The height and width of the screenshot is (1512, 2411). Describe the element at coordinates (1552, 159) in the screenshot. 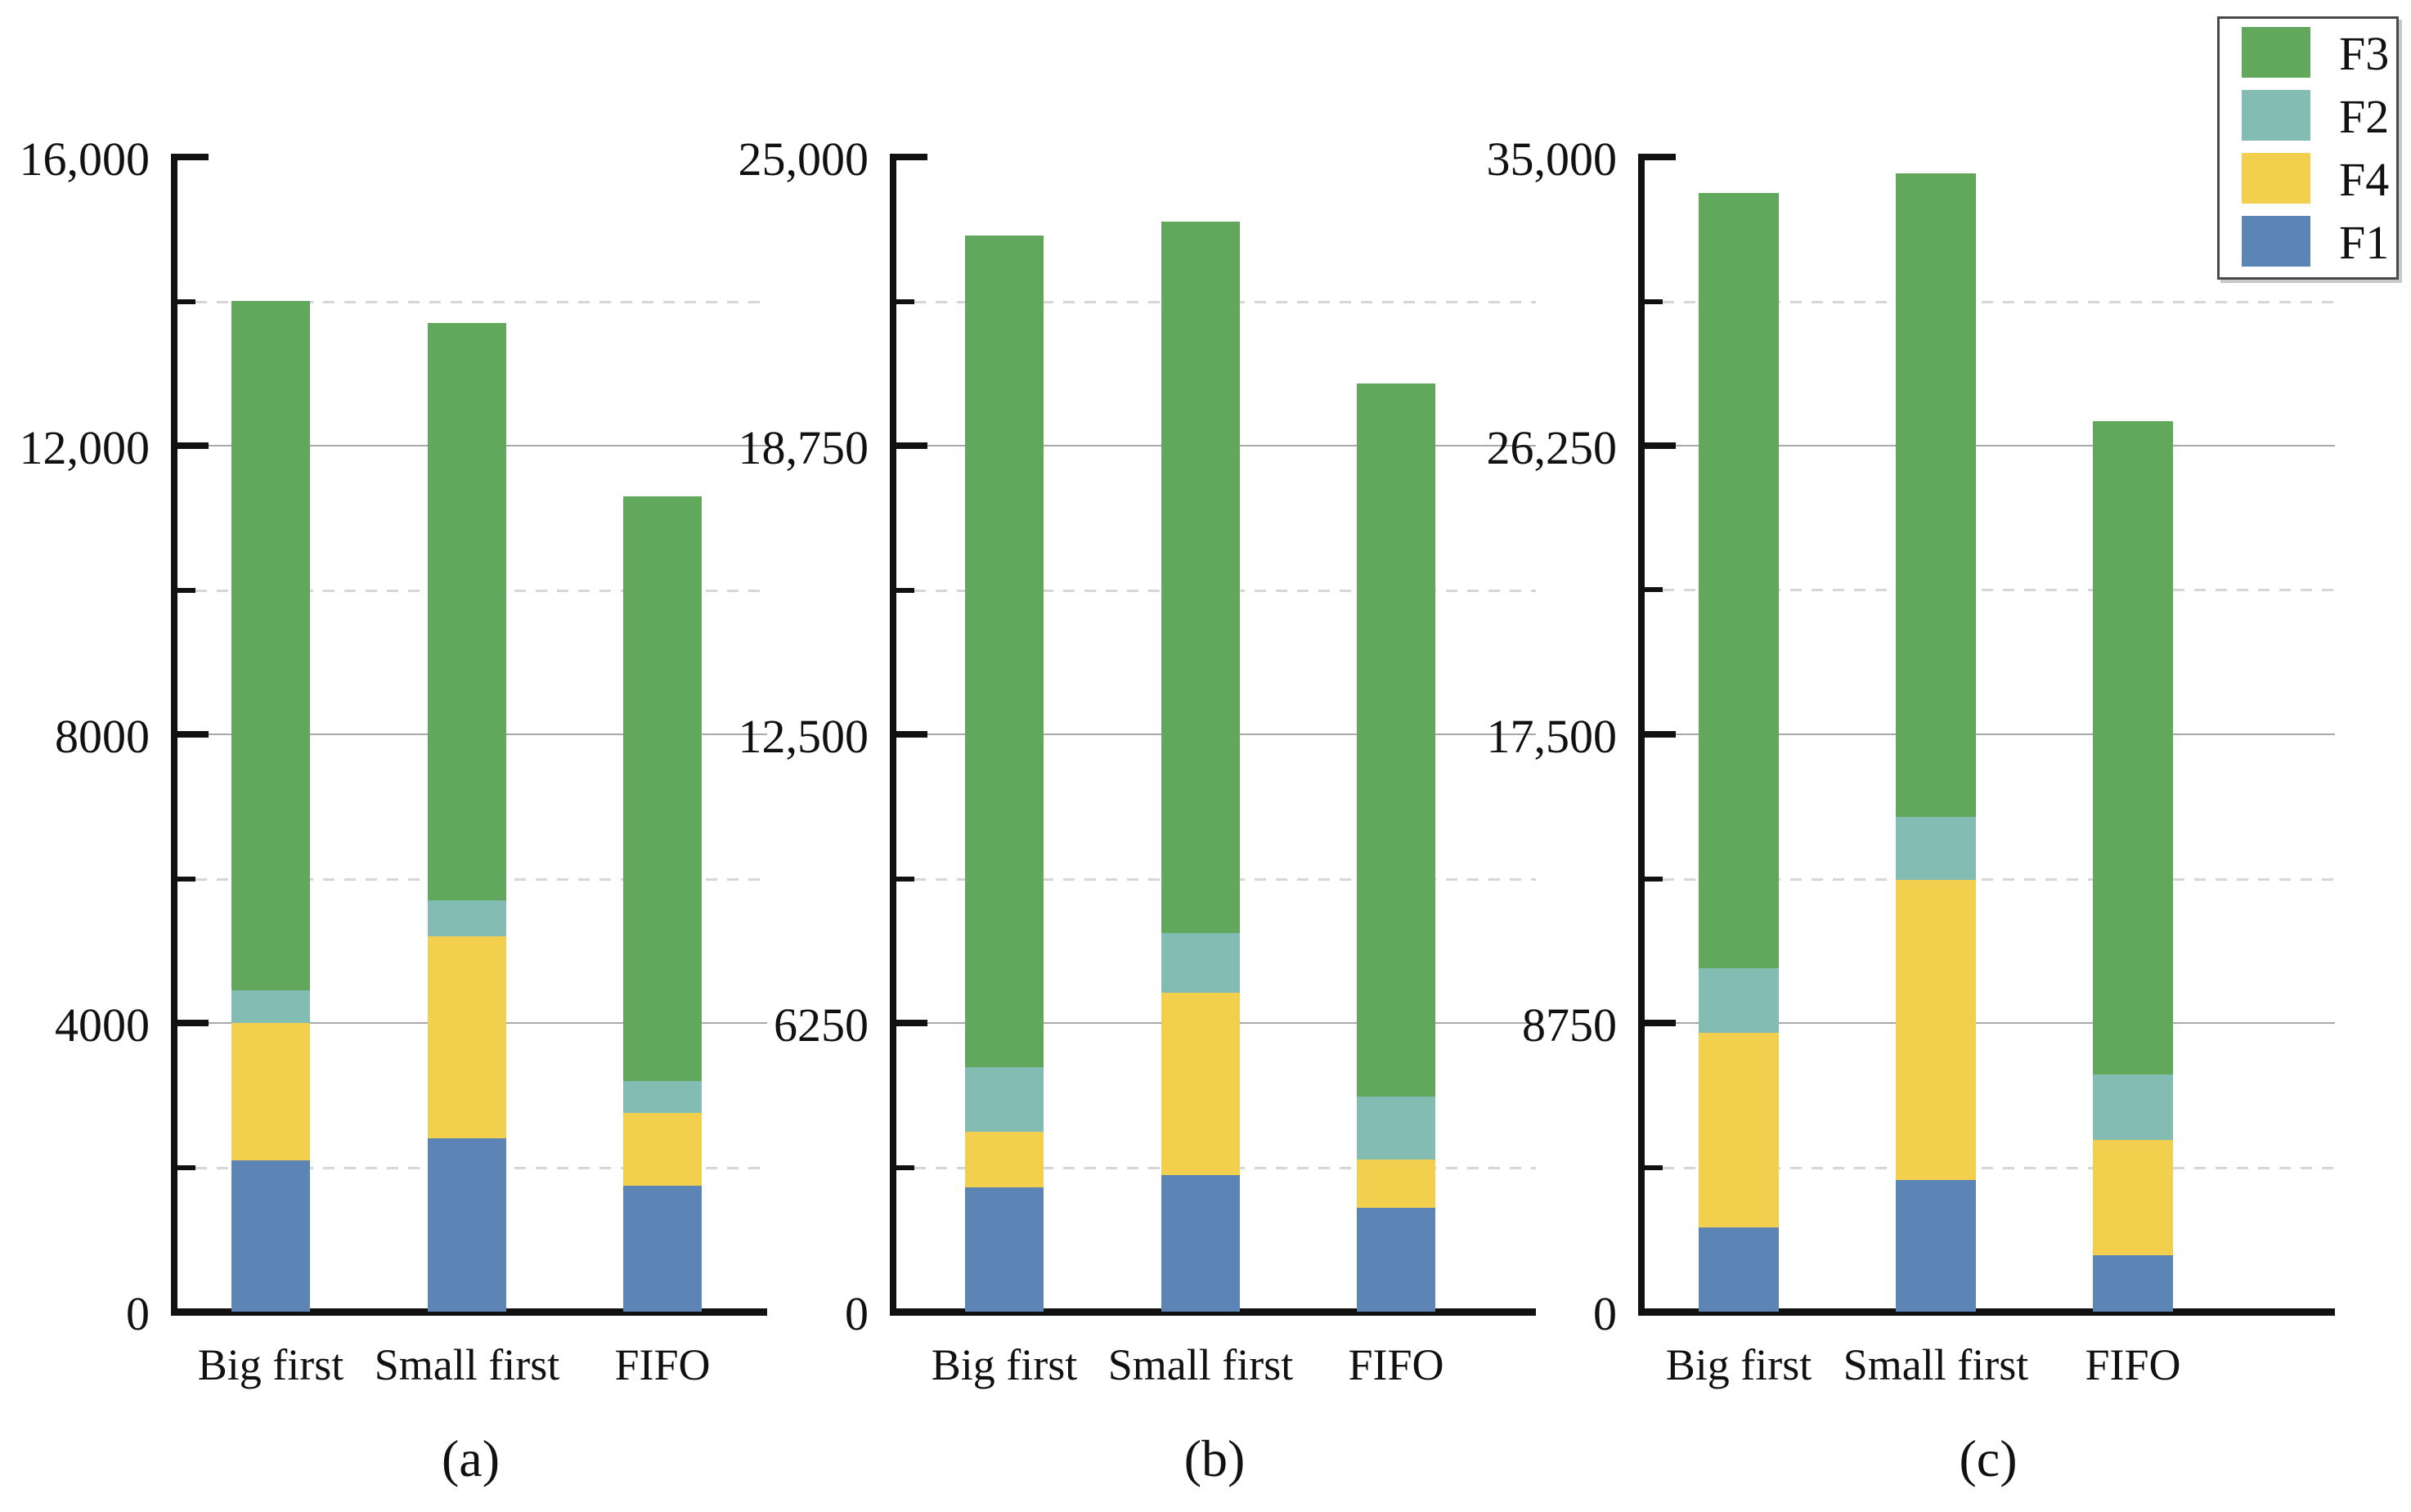

I see `y-tick-label: 35,000` at that location.